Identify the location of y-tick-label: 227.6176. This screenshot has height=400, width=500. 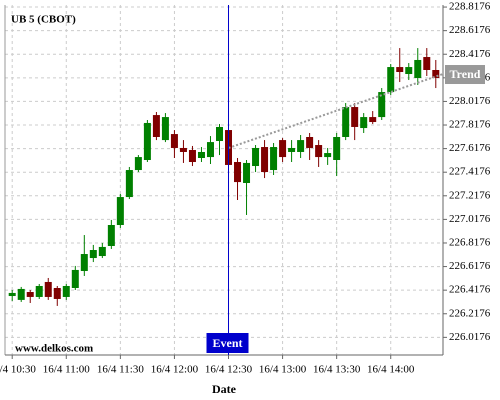
(470, 148).